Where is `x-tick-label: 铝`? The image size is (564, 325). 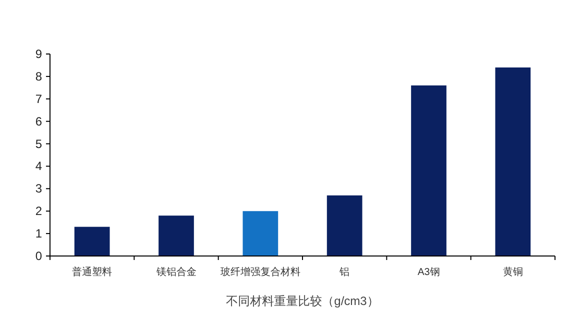 x-tick-label: 铝 is located at coordinates (344, 272).